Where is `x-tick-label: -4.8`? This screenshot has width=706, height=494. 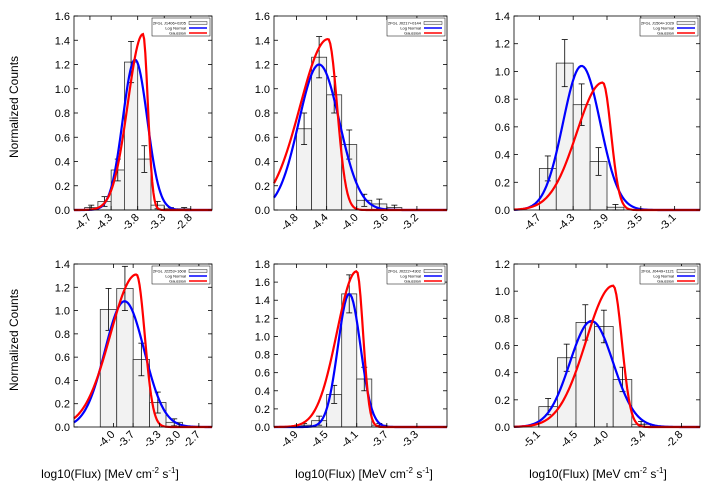
x-tick-label: -4.8 is located at coordinates (290, 223).